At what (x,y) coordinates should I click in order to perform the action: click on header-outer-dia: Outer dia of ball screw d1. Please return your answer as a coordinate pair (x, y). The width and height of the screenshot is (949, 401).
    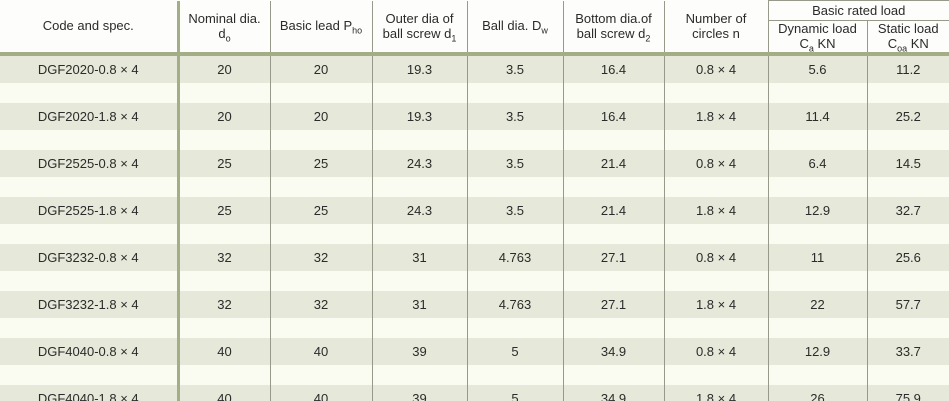
    Looking at the image, I should click on (420, 27).